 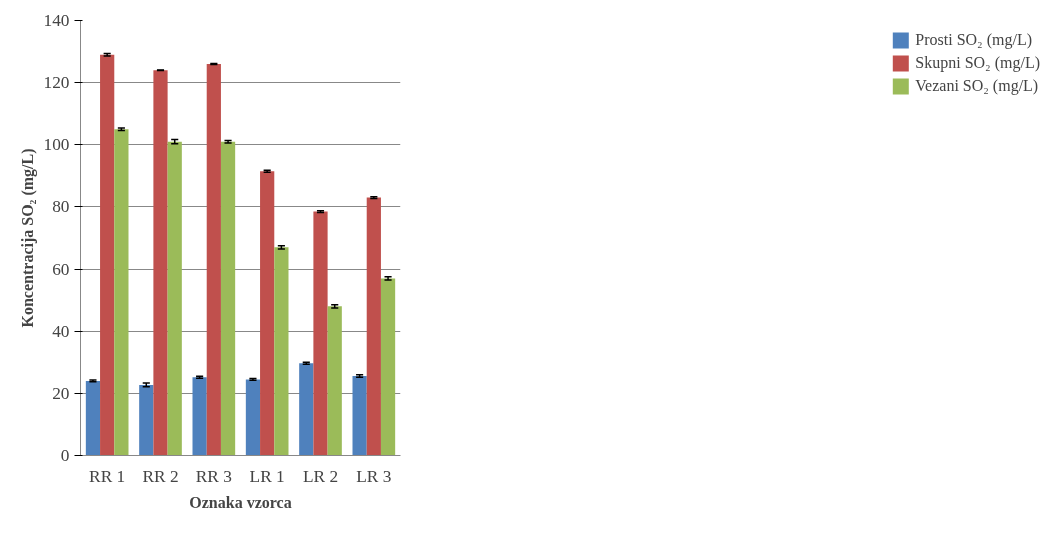 I want to click on x-axis-title: Oznaka vzorca, so click(x=240, y=502).